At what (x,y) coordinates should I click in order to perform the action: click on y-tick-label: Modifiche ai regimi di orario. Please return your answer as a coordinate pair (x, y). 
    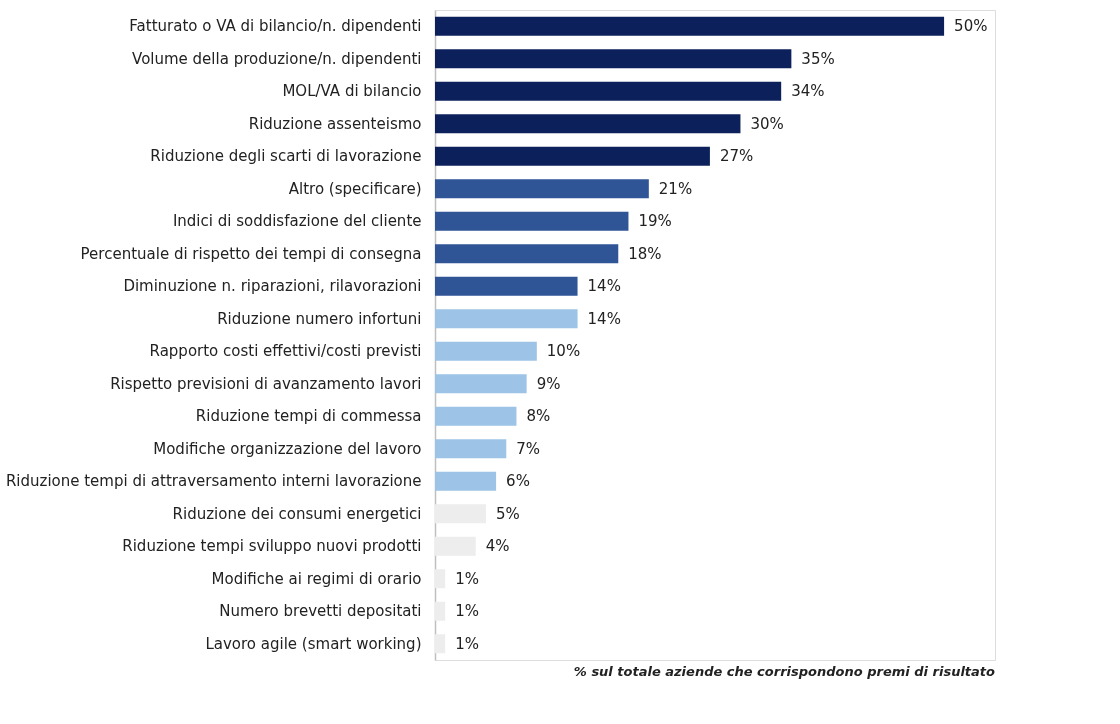
    Looking at the image, I should click on (316, 578).